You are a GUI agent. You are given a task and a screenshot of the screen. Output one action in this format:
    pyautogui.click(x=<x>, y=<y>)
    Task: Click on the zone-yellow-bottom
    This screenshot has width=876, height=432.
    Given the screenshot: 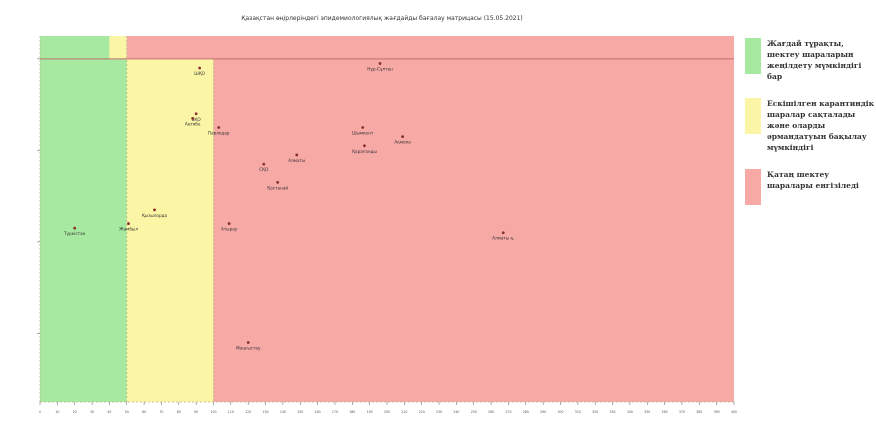 What is the action you would take?
    pyautogui.click(x=170, y=230)
    